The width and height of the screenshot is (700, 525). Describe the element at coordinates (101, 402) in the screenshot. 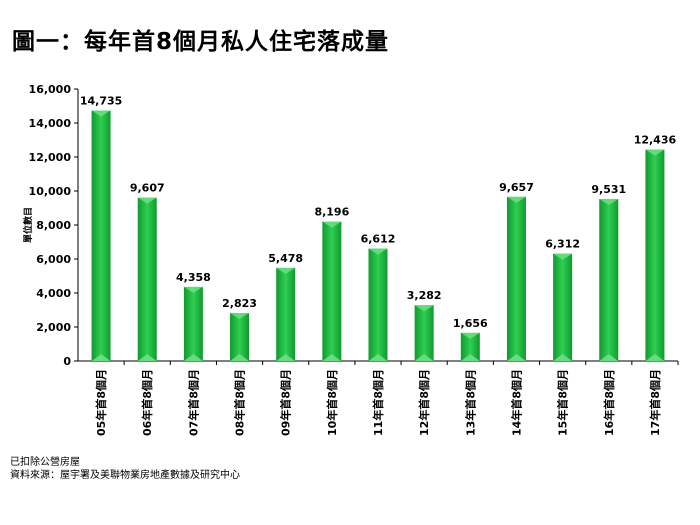

I see `x-tick-label: 05年首8個月` at that location.